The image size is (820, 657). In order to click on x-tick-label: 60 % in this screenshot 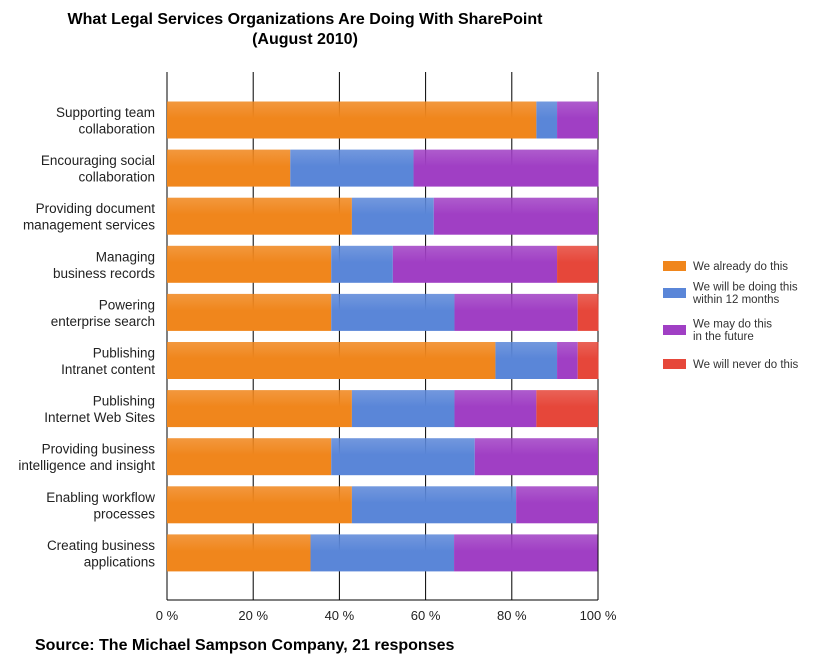, I will do `click(426, 615)`.